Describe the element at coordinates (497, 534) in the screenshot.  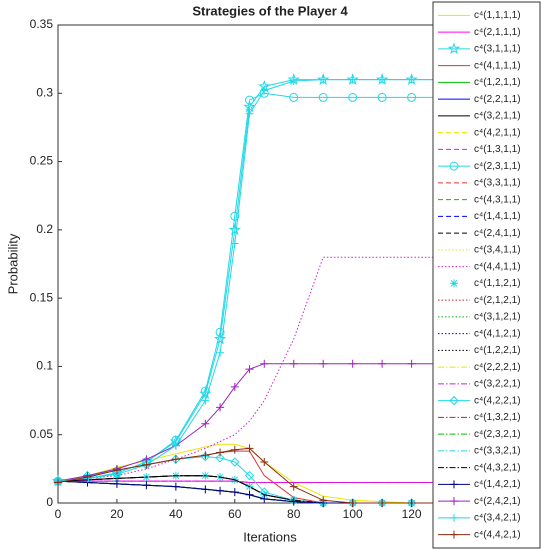
I see `legend-label: c⁴(4,4,2,1)` at that location.